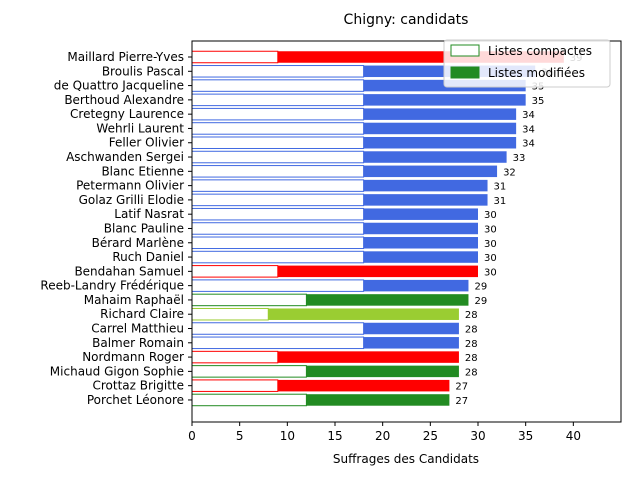 The image size is (640, 480). I want to click on y-tick-label: Maillard Pierre-Yves, so click(125, 57).